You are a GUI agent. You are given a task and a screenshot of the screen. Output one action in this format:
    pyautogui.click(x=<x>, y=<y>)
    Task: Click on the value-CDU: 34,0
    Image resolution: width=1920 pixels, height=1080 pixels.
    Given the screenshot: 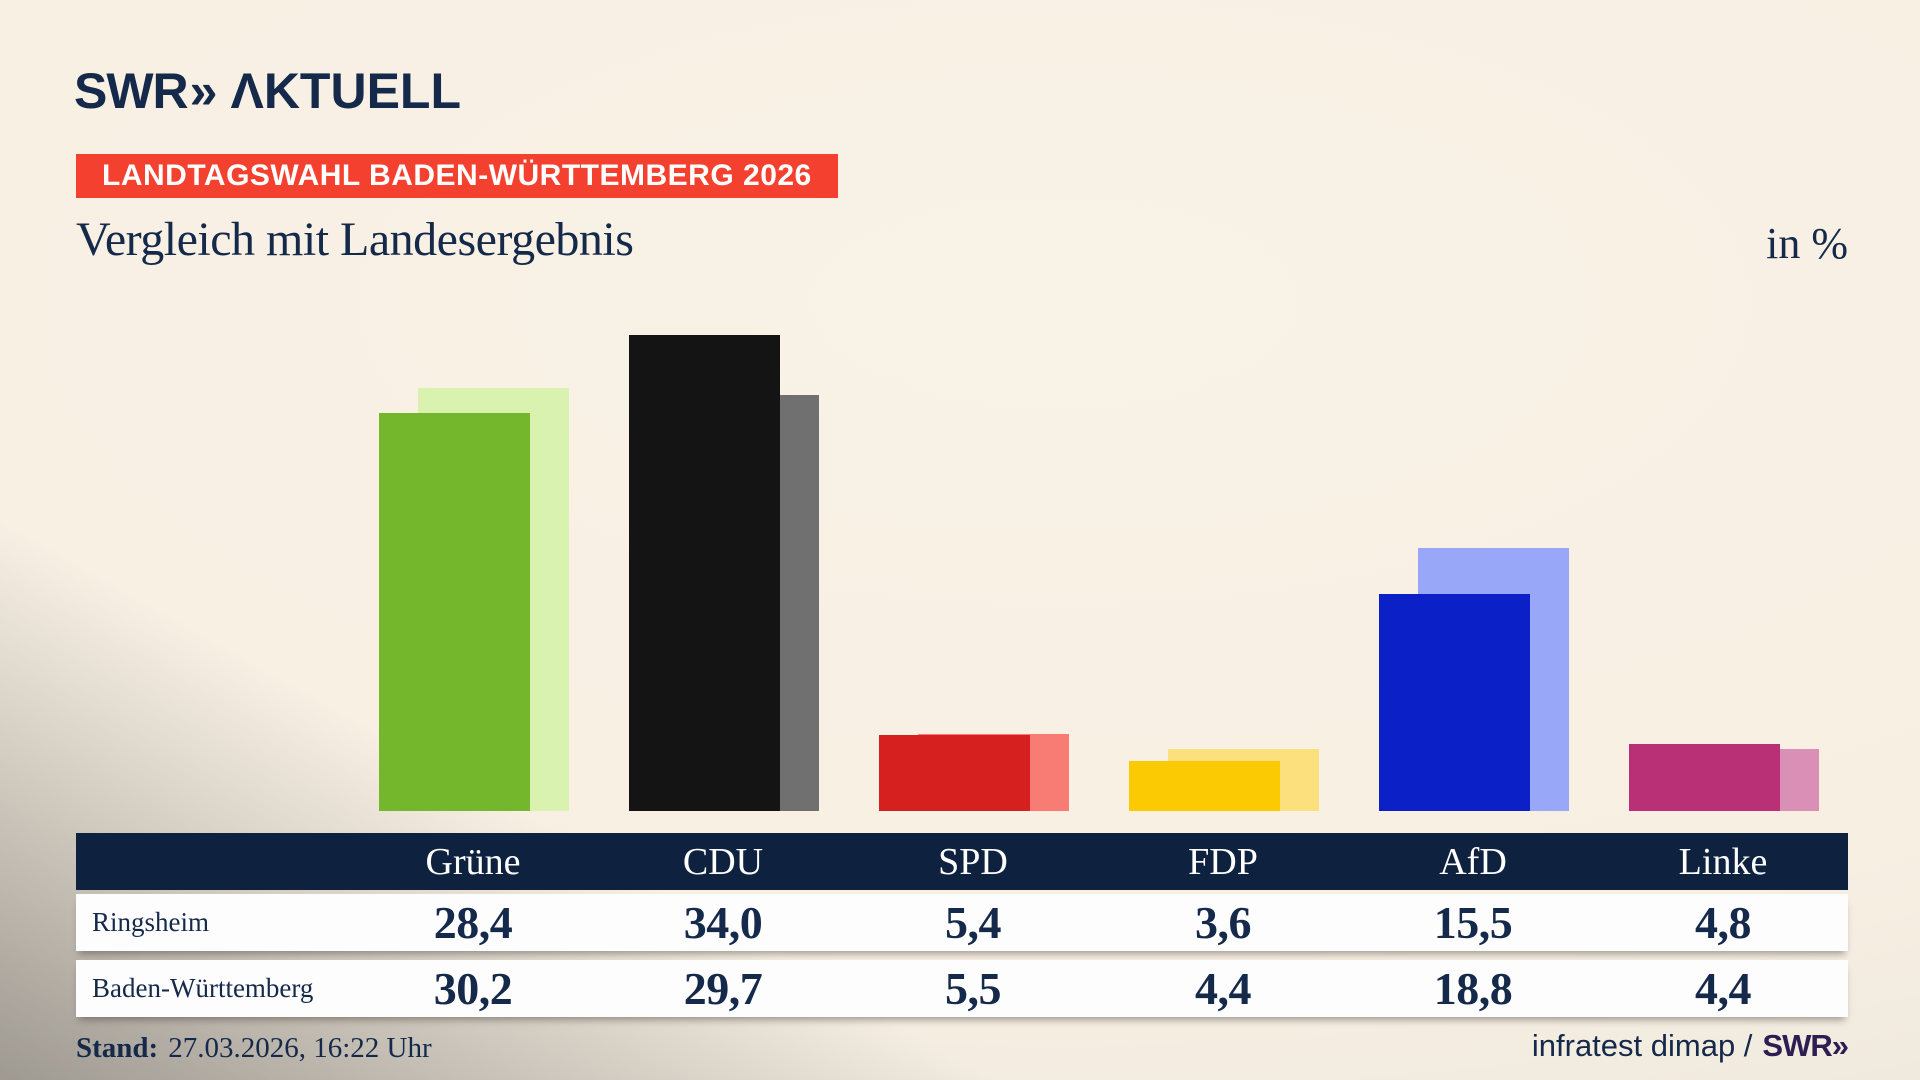 What is the action you would take?
    pyautogui.click(x=723, y=922)
    